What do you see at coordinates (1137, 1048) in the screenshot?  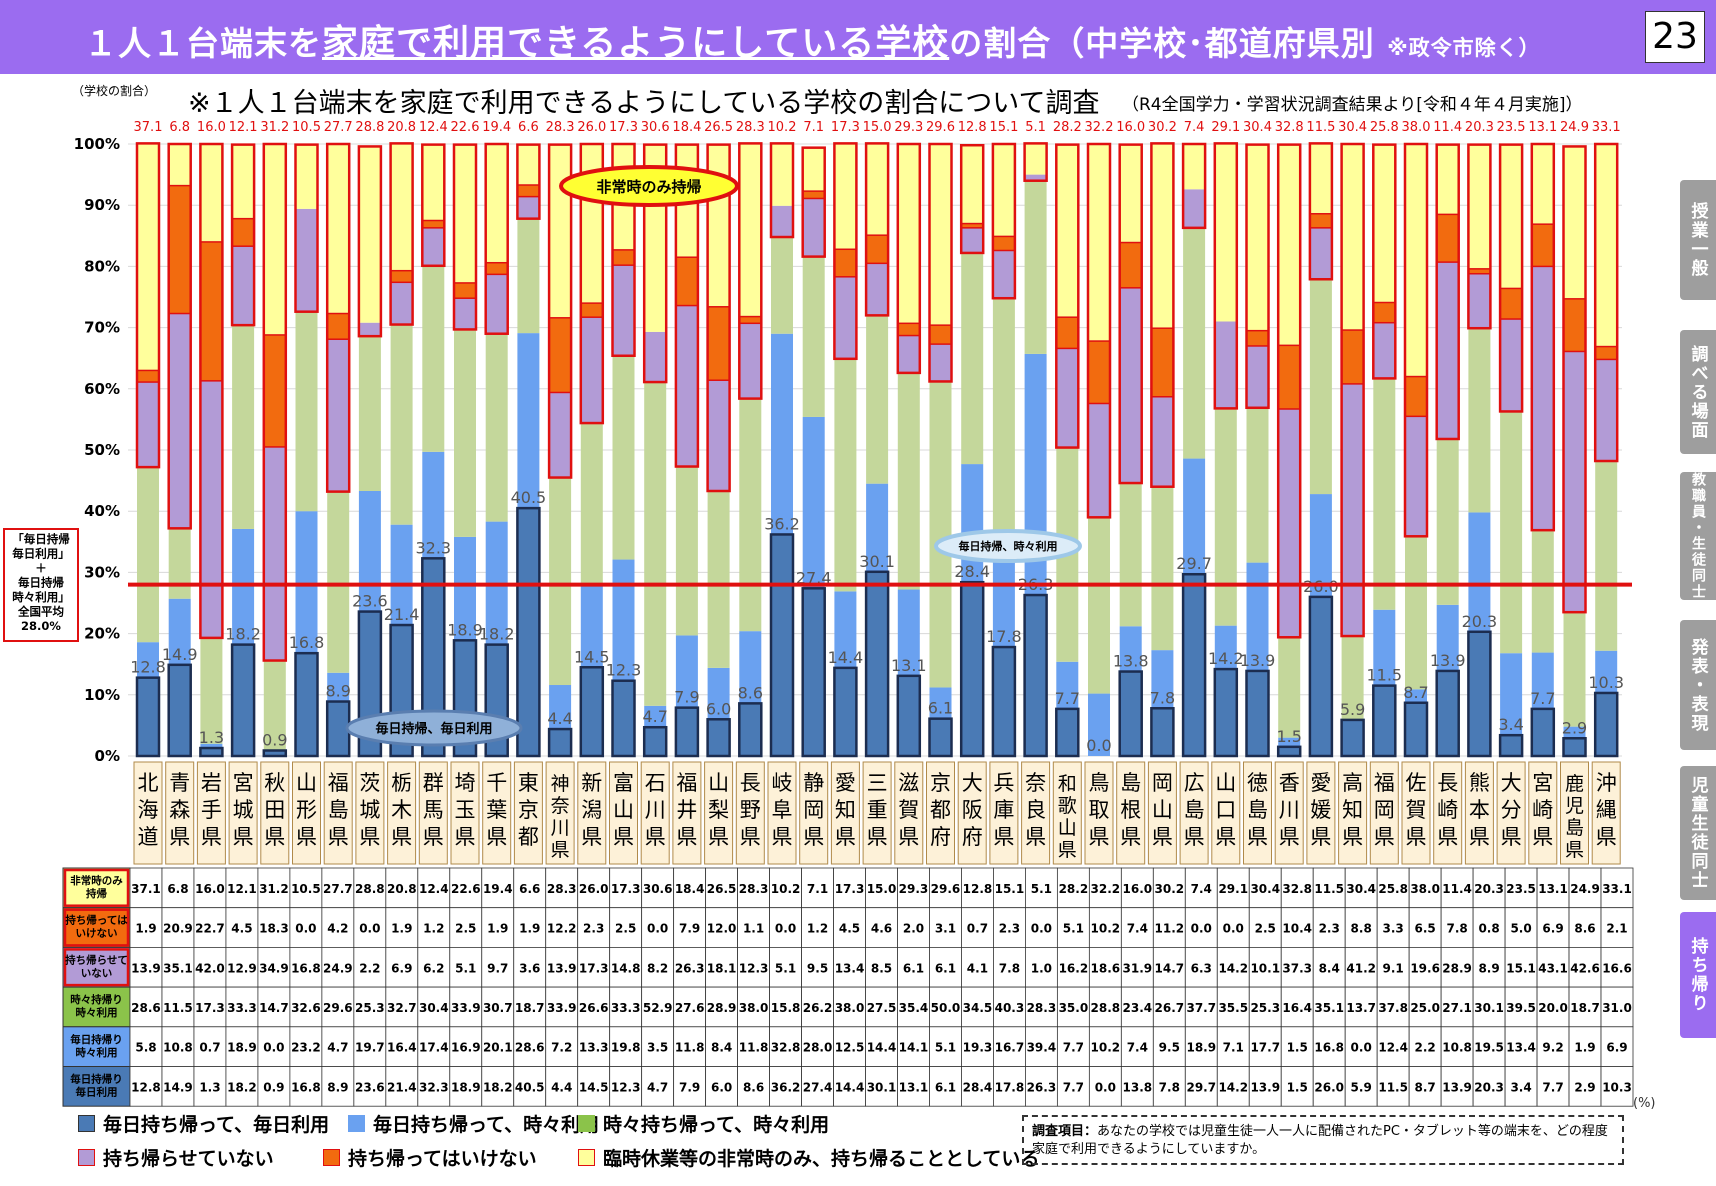 I see `table-cell-value: 7.4` at bounding box center [1137, 1048].